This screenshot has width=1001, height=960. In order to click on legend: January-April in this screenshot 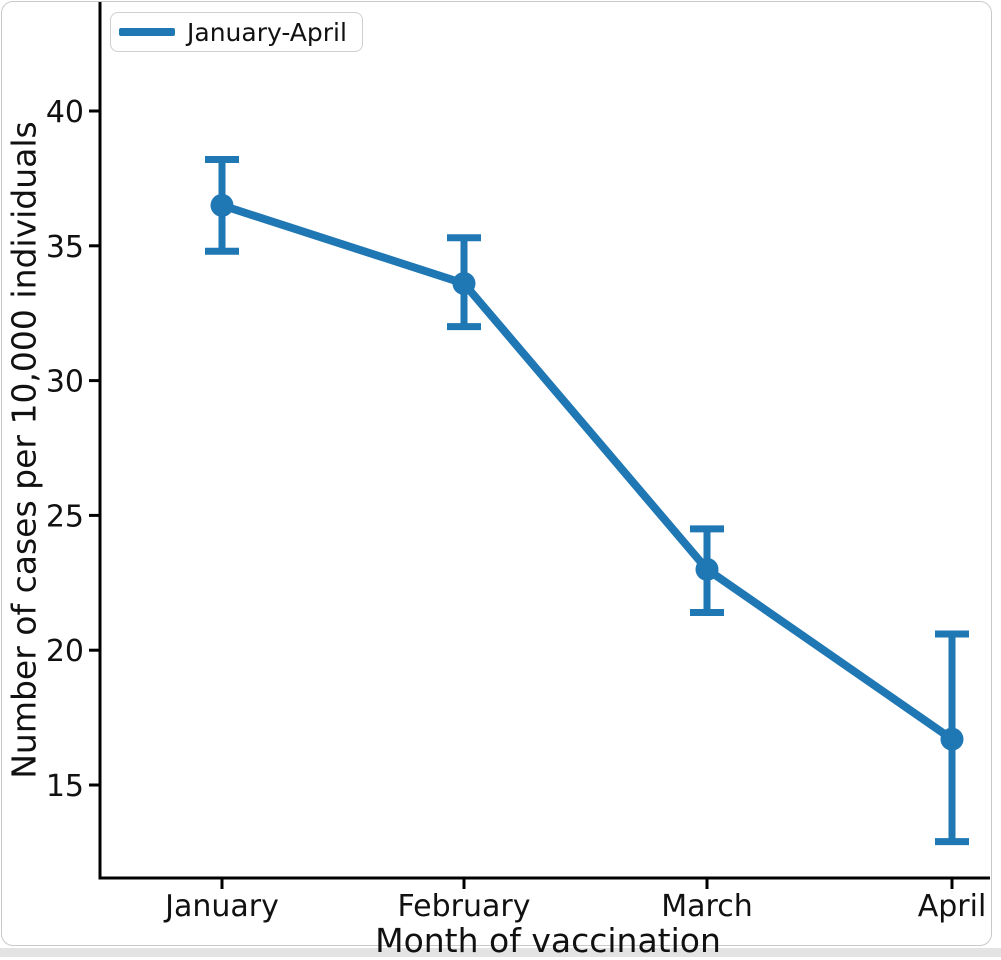, I will do `click(236, 32)`.